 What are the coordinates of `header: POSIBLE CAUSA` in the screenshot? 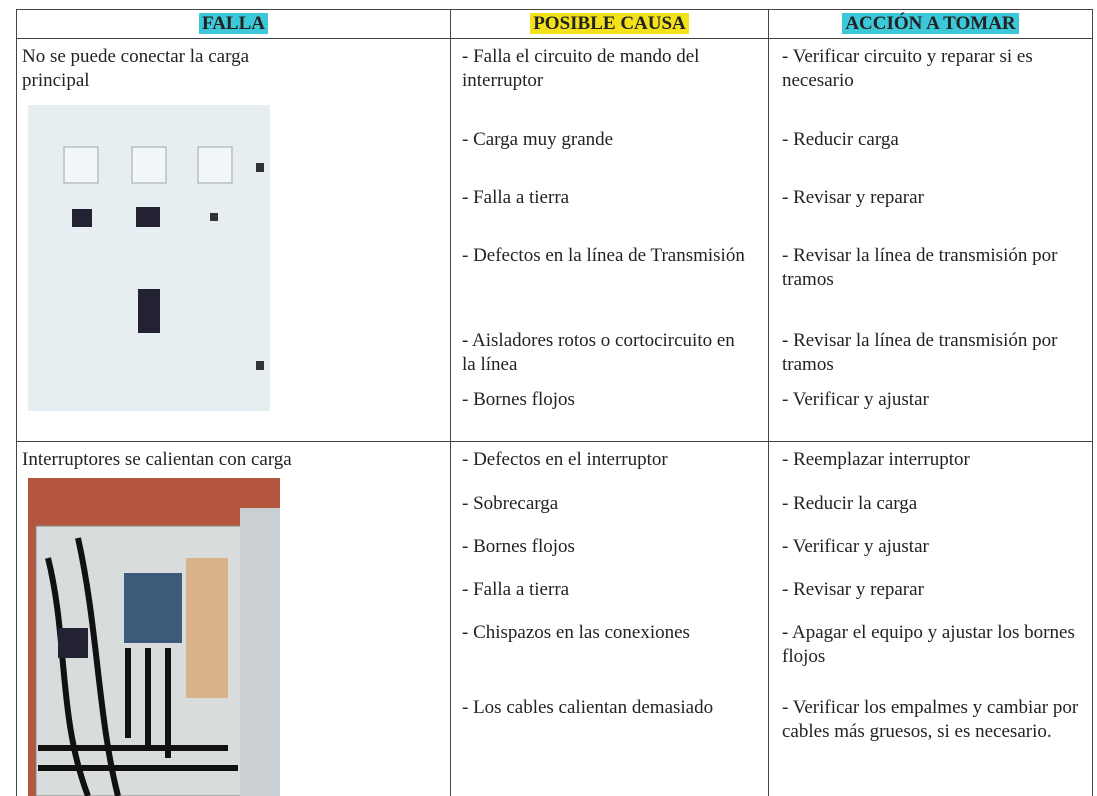 It's located at (609, 23).